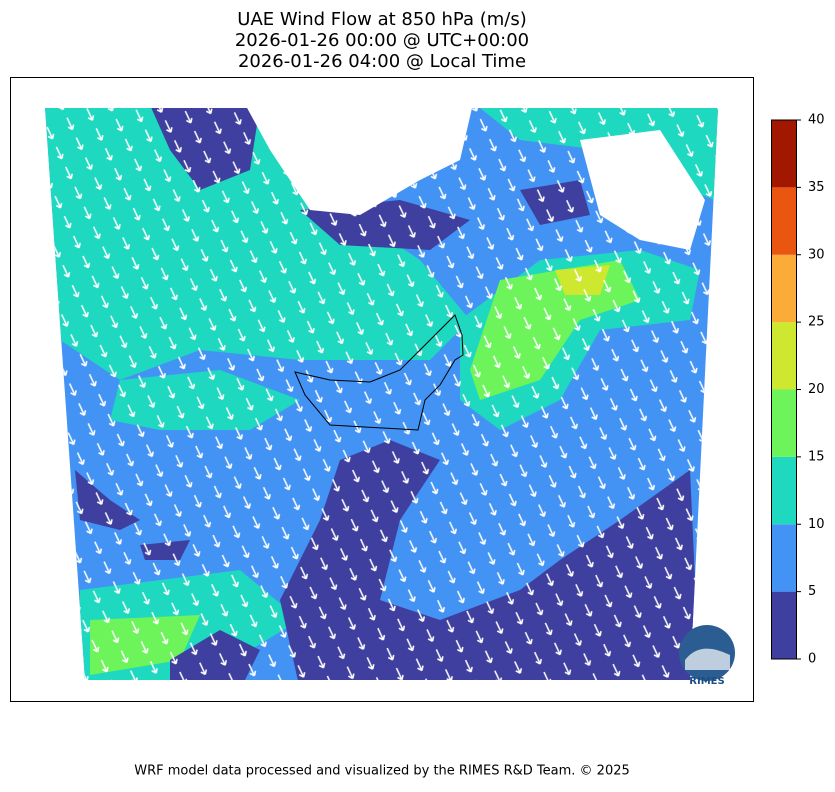 This screenshot has height=792, width=835. I want to click on tick-label: 0, so click(812, 659).